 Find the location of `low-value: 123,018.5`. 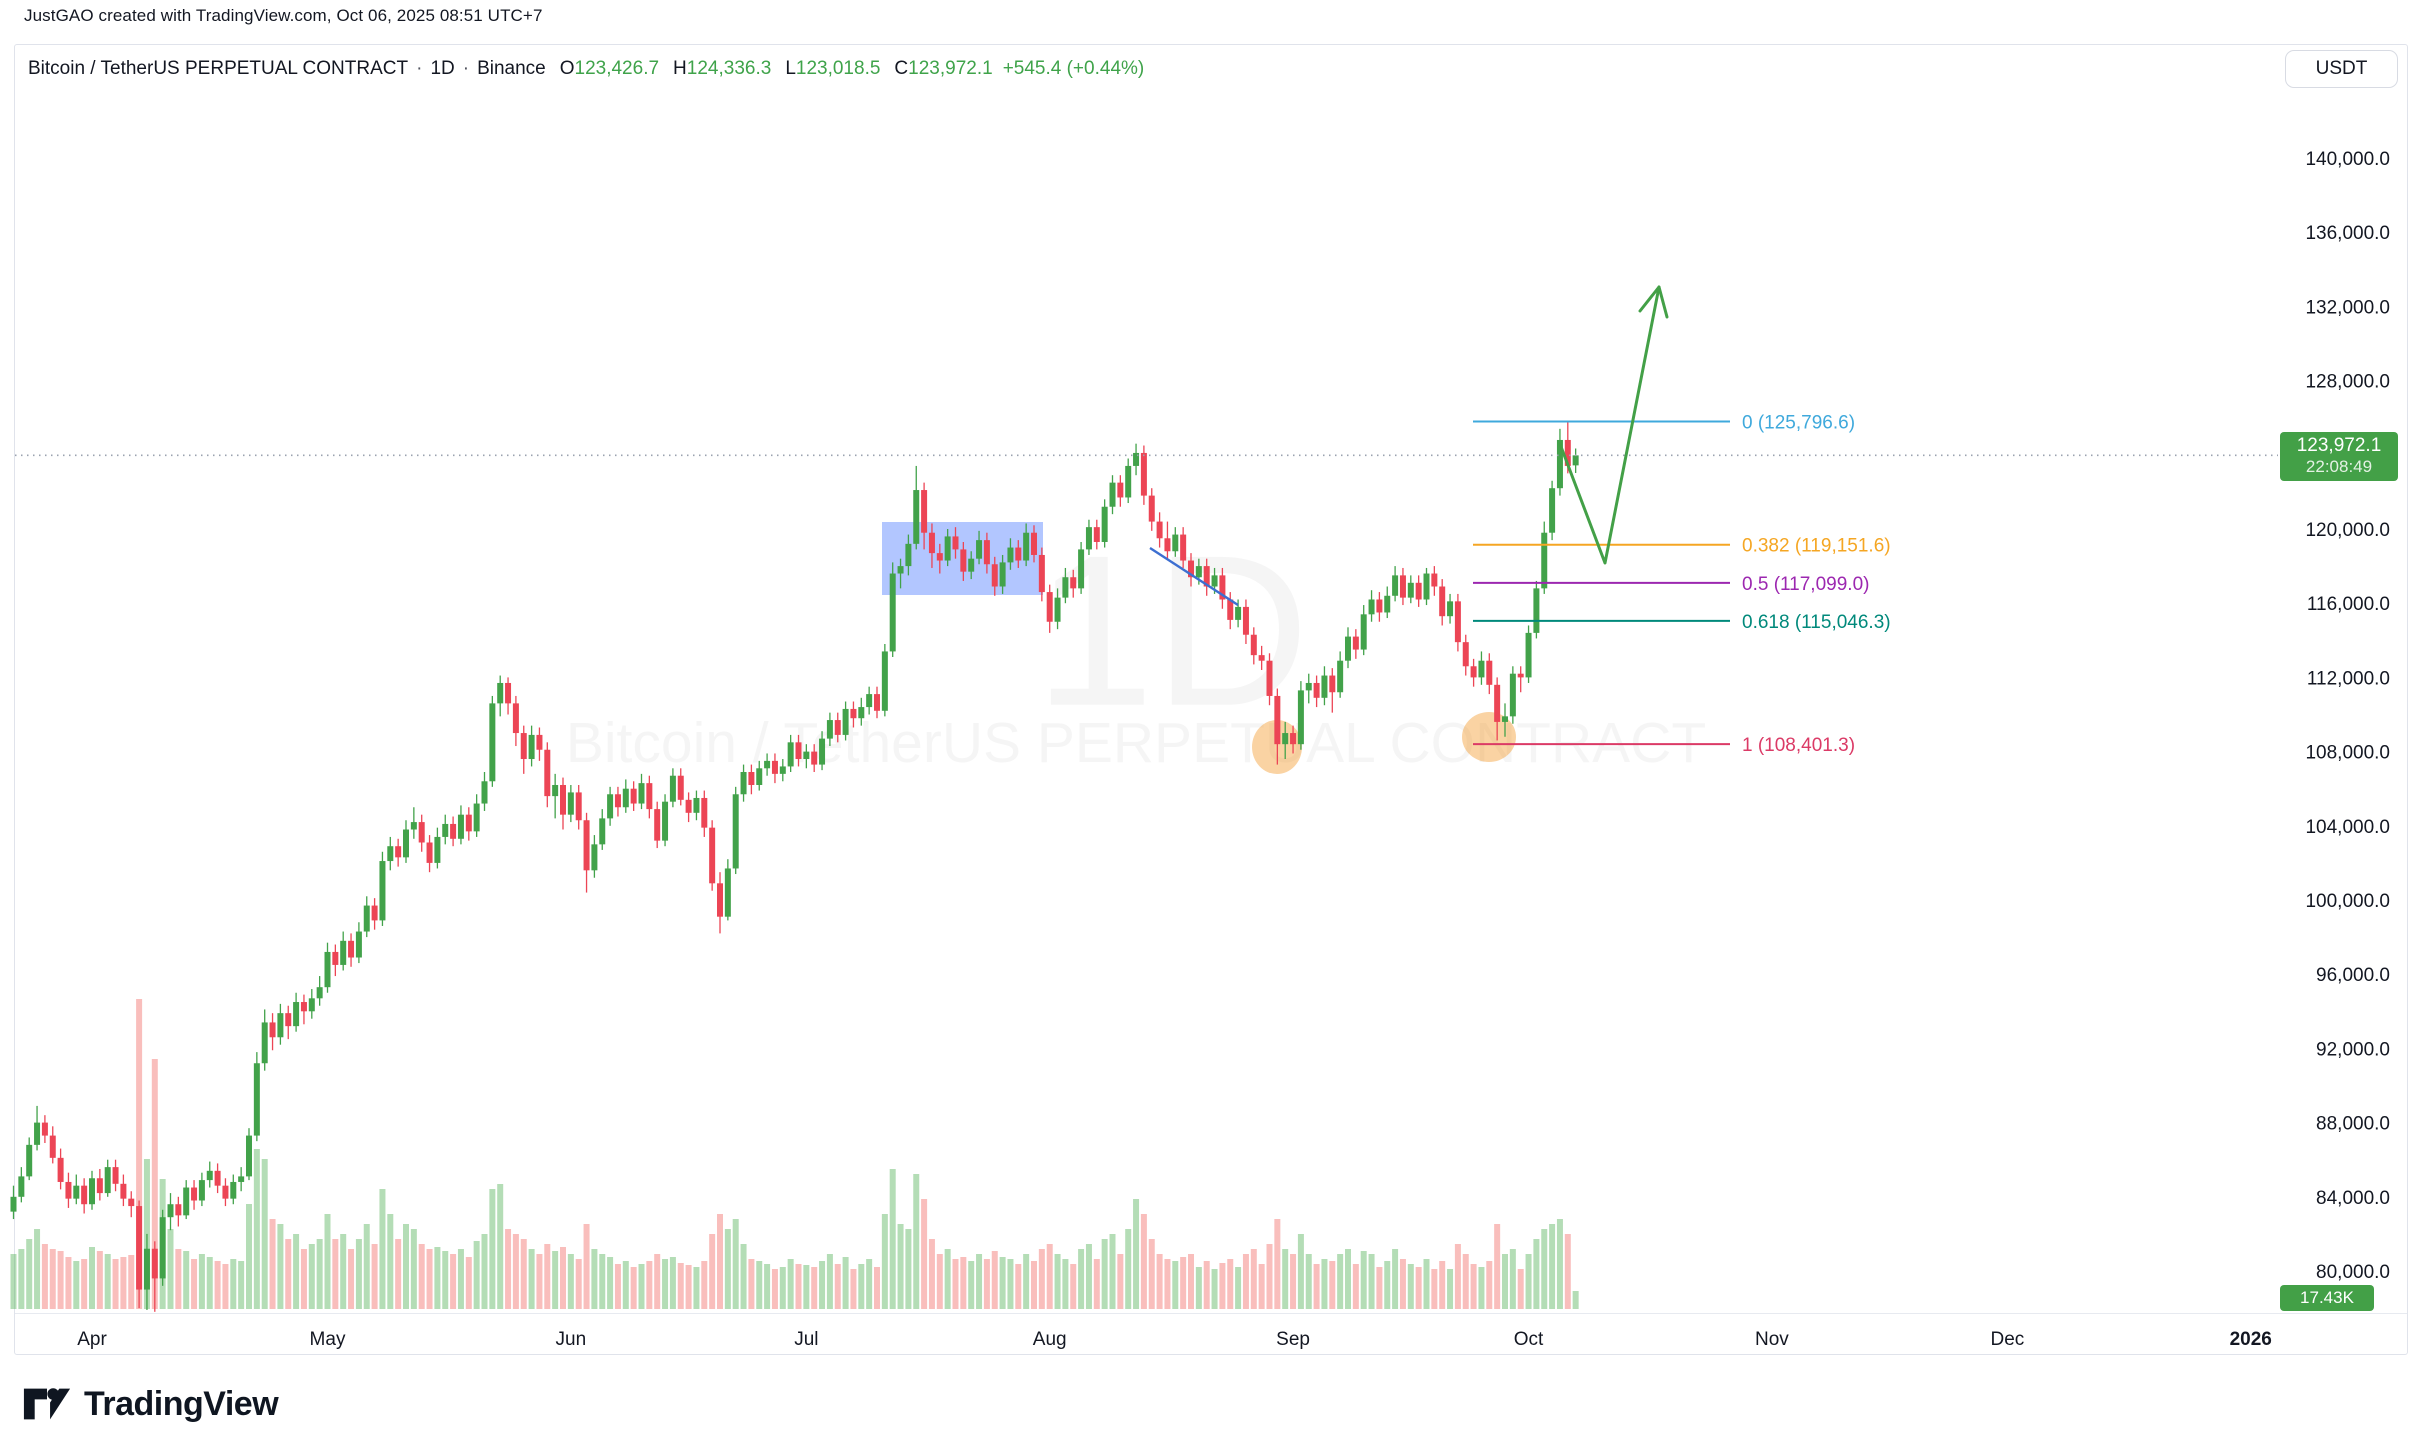

low-value: 123,018.5 is located at coordinates (838, 68).